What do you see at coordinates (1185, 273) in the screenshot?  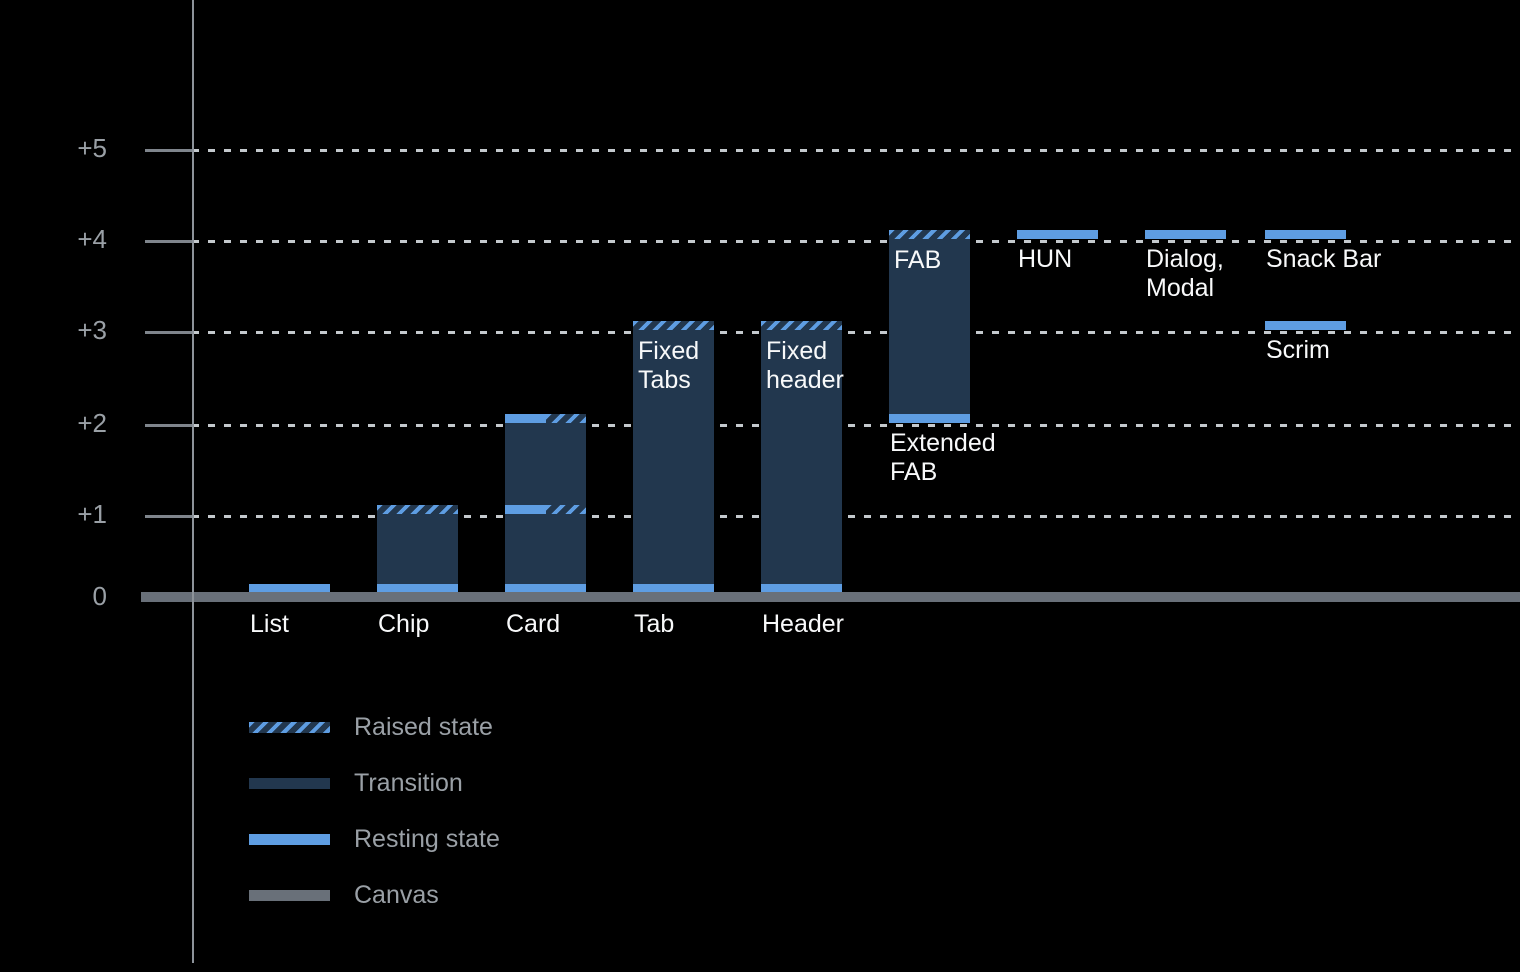 I see `dialog-modal-label: Dialog, Modal` at bounding box center [1185, 273].